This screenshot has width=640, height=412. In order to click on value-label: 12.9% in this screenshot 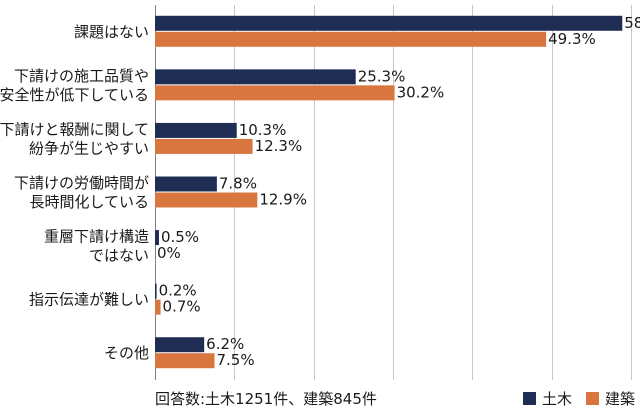, I will do `click(283, 200)`.